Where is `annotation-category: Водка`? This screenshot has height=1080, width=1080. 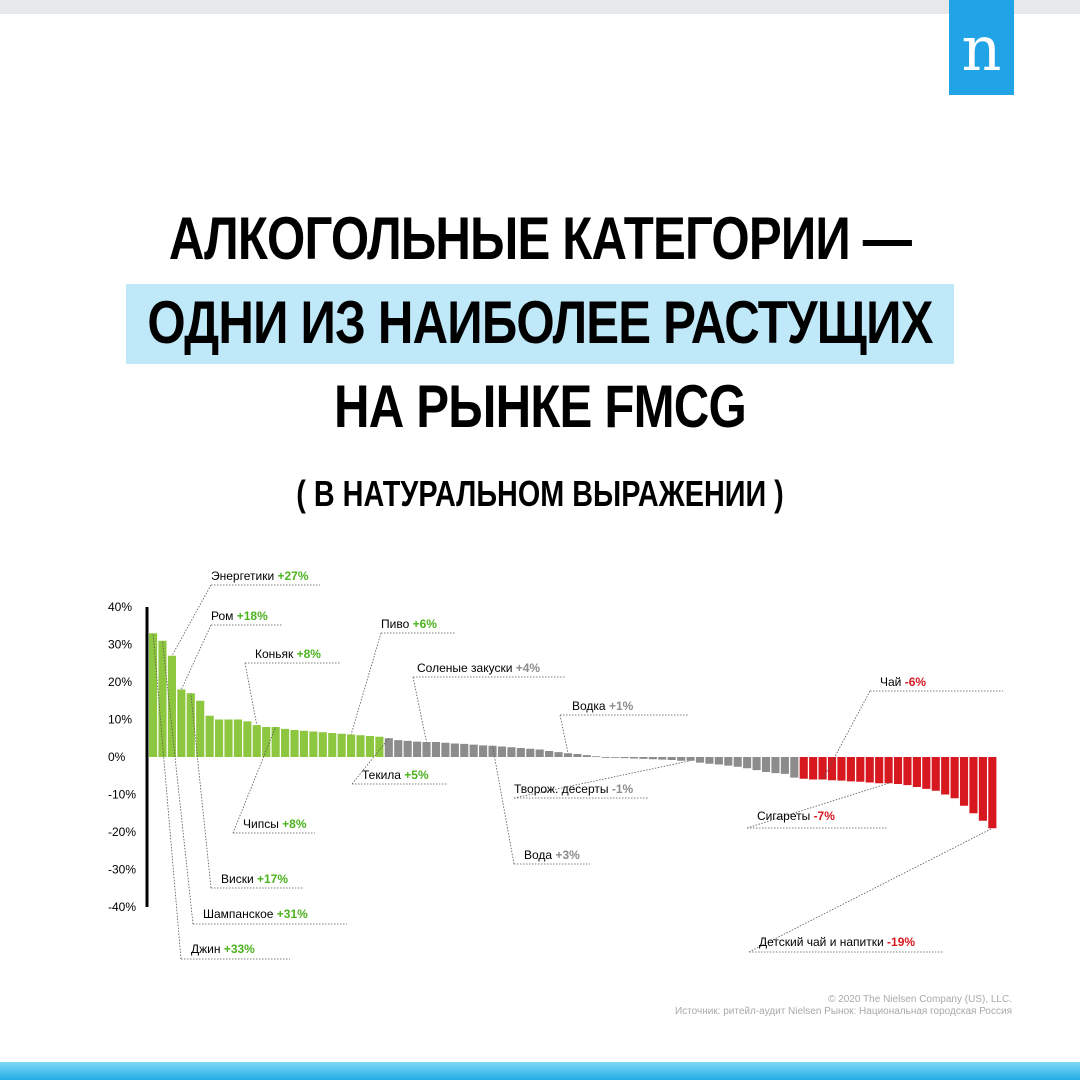
annotation-category: Водка is located at coordinates (590, 706).